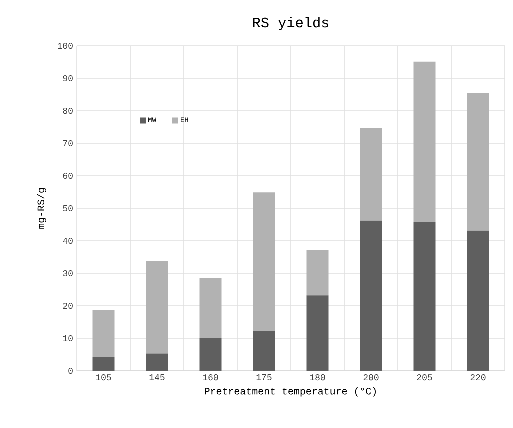 The image size is (513, 428). Describe the element at coordinates (424, 377) in the screenshot. I see `x-tick-label: 205` at that location.